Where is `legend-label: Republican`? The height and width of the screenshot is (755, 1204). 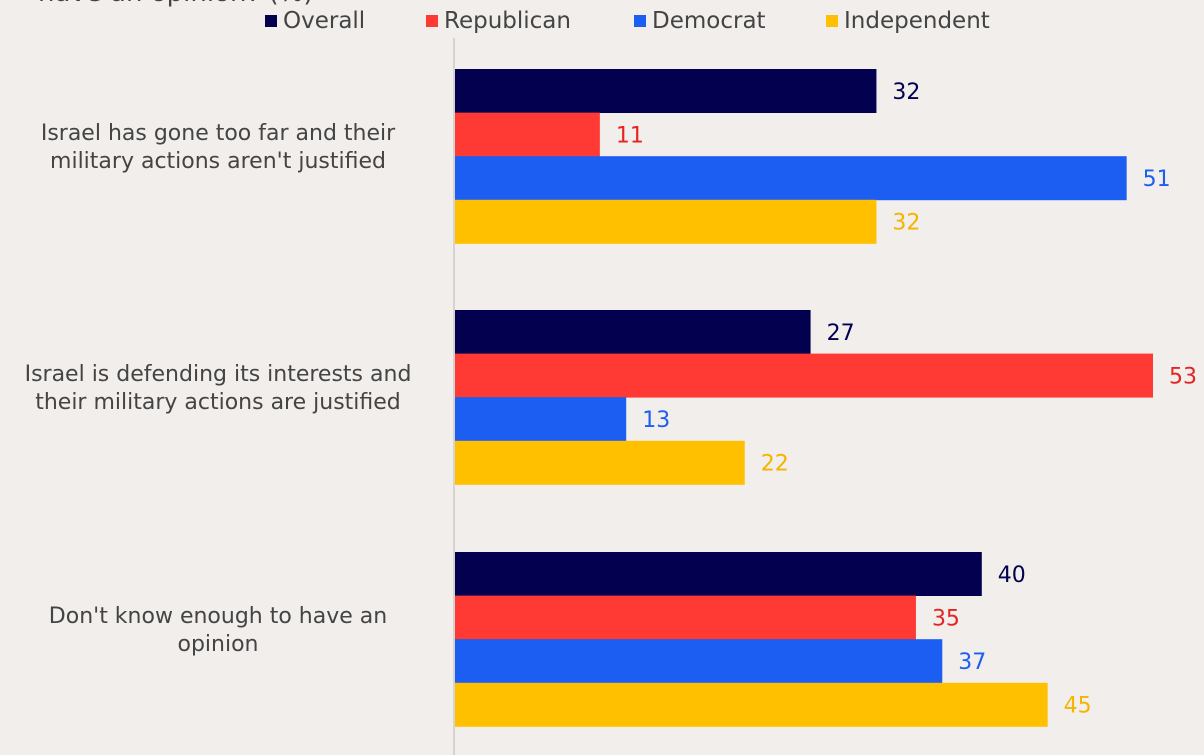 legend-label: Republican is located at coordinates (507, 21).